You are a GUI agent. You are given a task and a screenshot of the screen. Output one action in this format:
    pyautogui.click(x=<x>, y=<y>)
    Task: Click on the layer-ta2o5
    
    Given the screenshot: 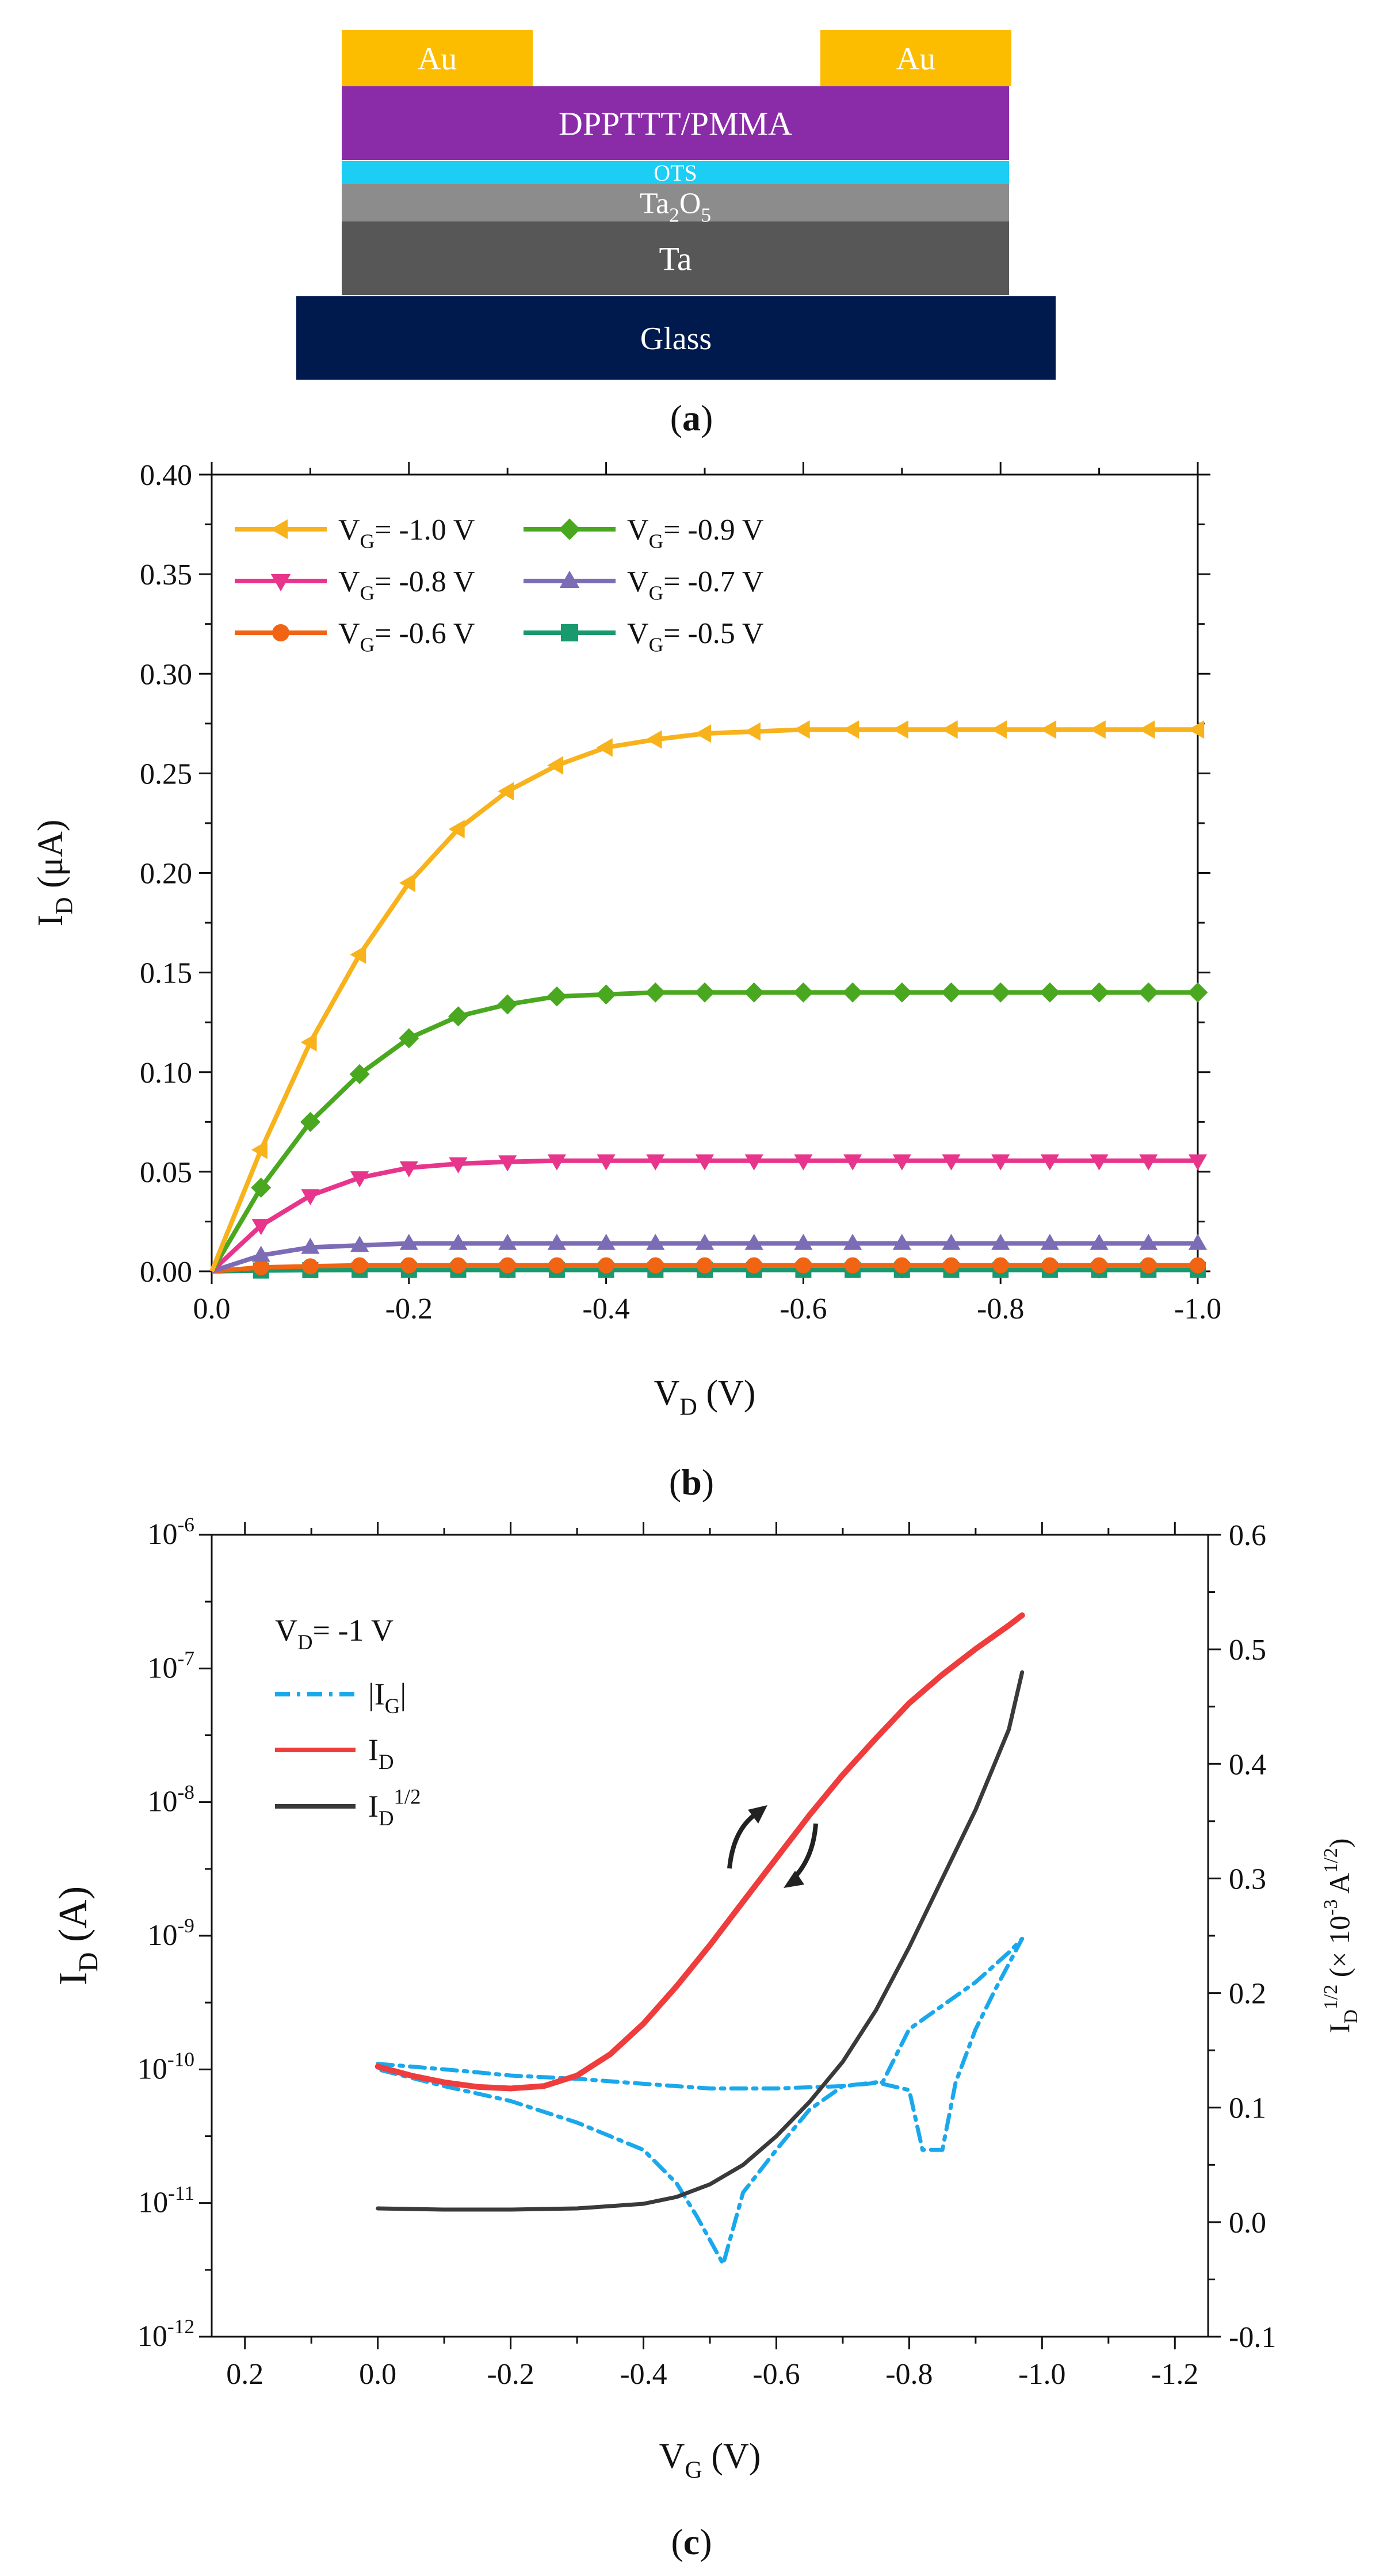 What is the action you would take?
    pyautogui.click(x=675, y=202)
    